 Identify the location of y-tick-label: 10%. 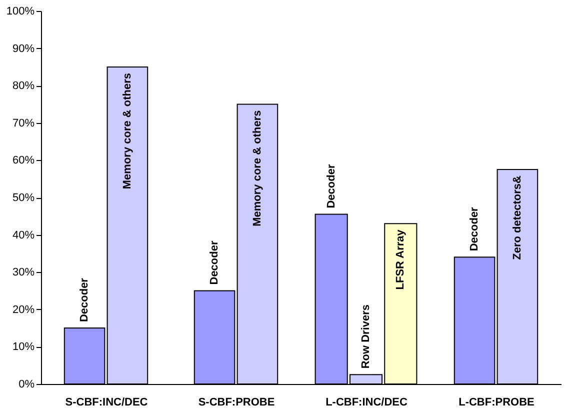
(23, 347).